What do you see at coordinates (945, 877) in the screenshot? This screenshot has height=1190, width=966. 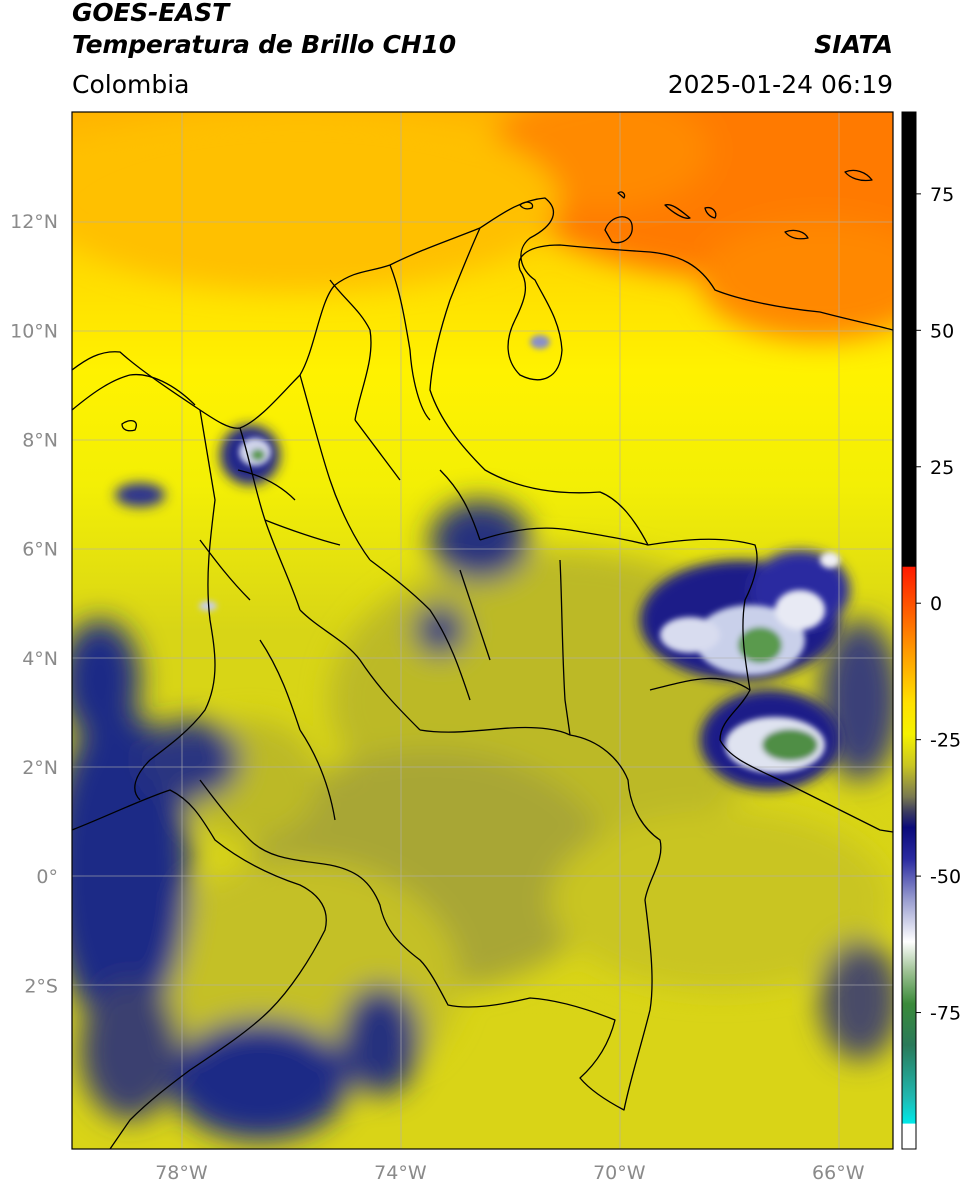 I see `colorbar-tick-label: -50` at bounding box center [945, 877].